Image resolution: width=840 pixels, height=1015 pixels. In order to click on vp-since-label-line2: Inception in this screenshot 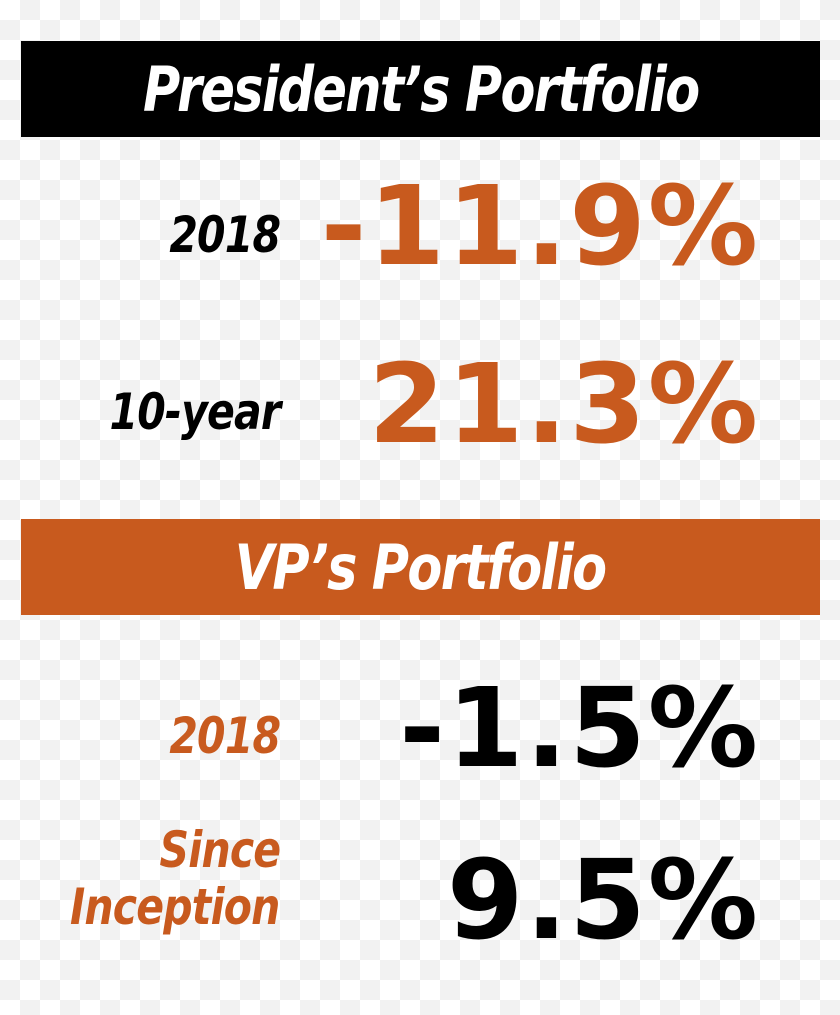, I will do `click(175, 907)`.